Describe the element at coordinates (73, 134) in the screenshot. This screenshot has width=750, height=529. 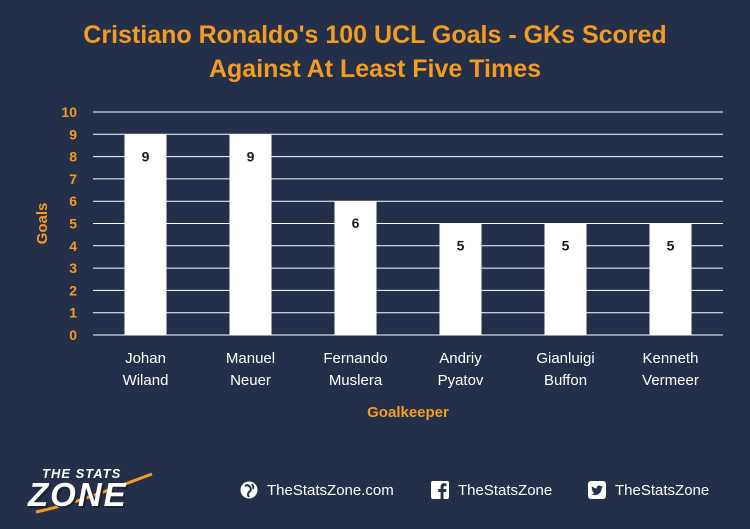
I see `y-tick-label: 9` at that location.